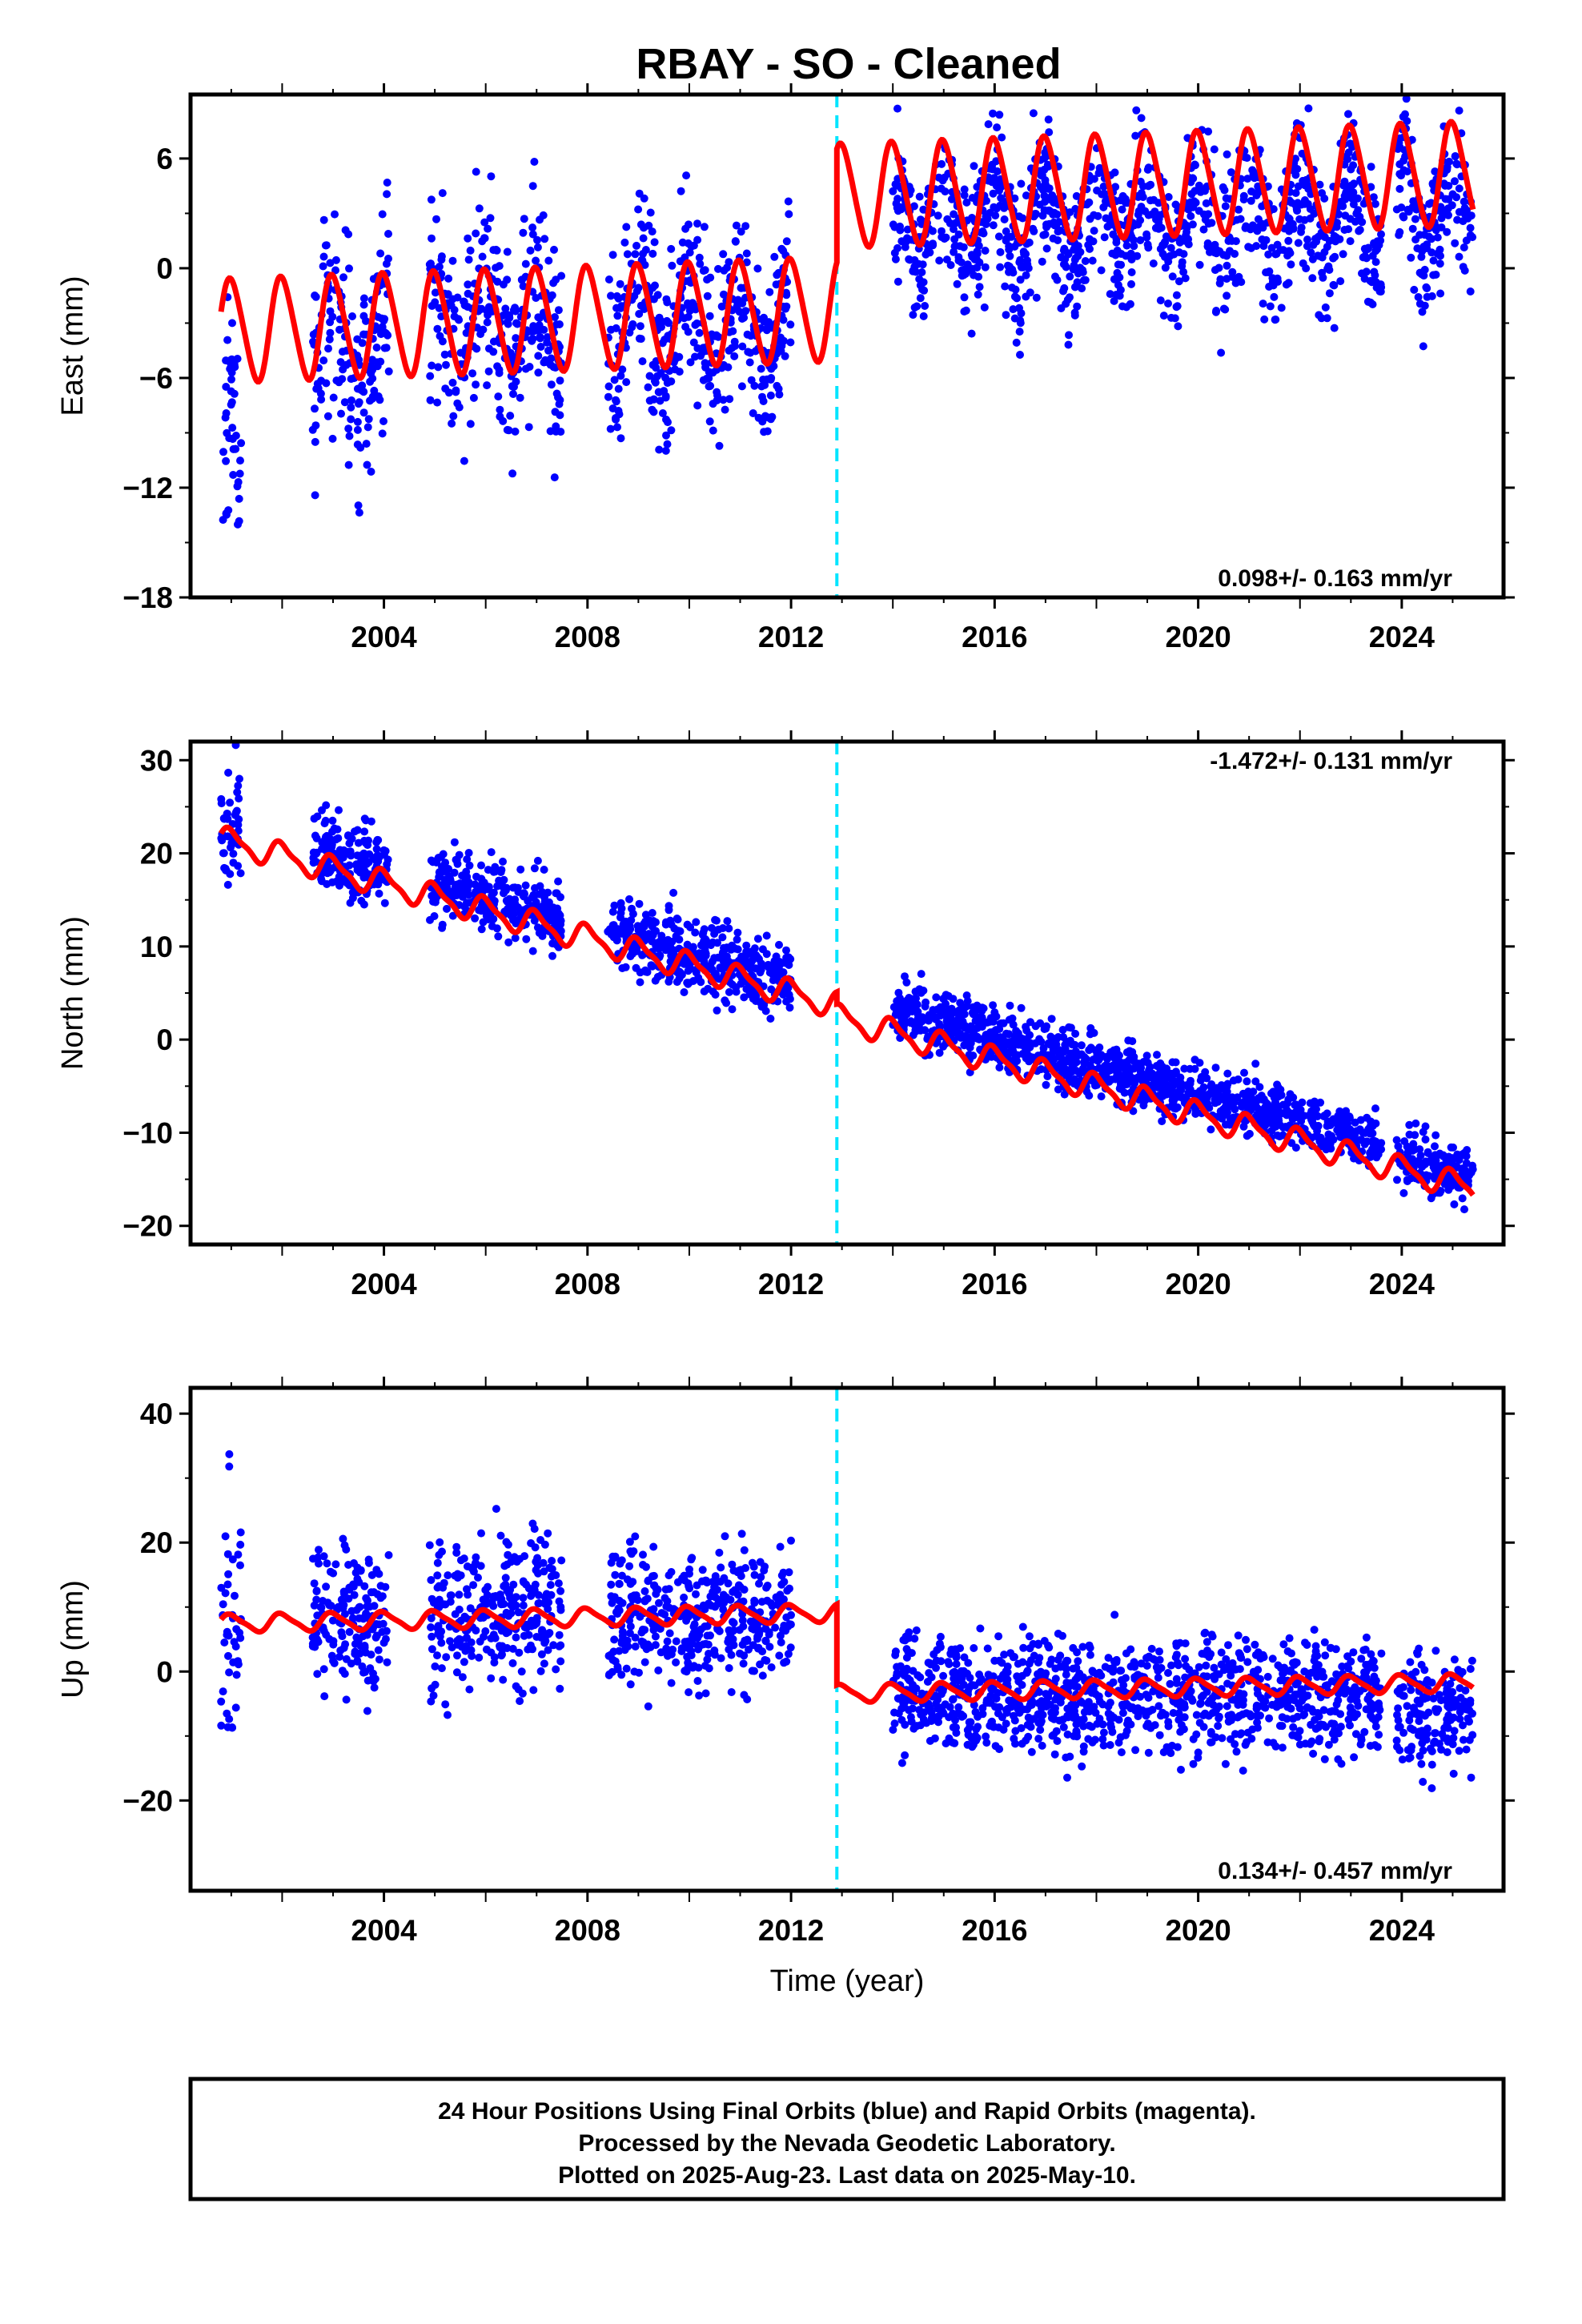  What do you see at coordinates (848, 64) in the screenshot?
I see `chart-title: RBAY - SO - Cleaned` at bounding box center [848, 64].